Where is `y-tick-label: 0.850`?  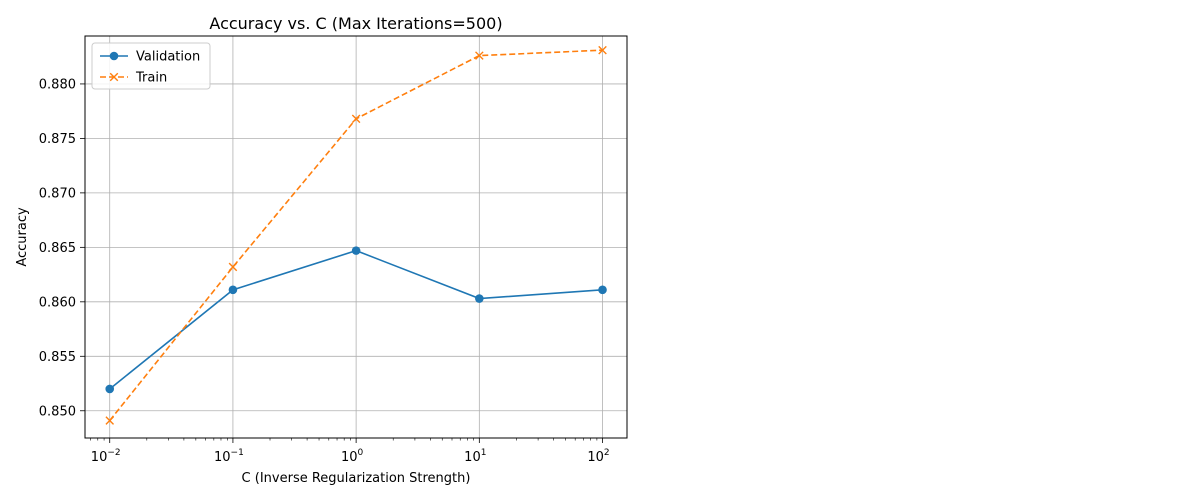 y-tick-label: 0.850 is located at coordinates (57, 411).